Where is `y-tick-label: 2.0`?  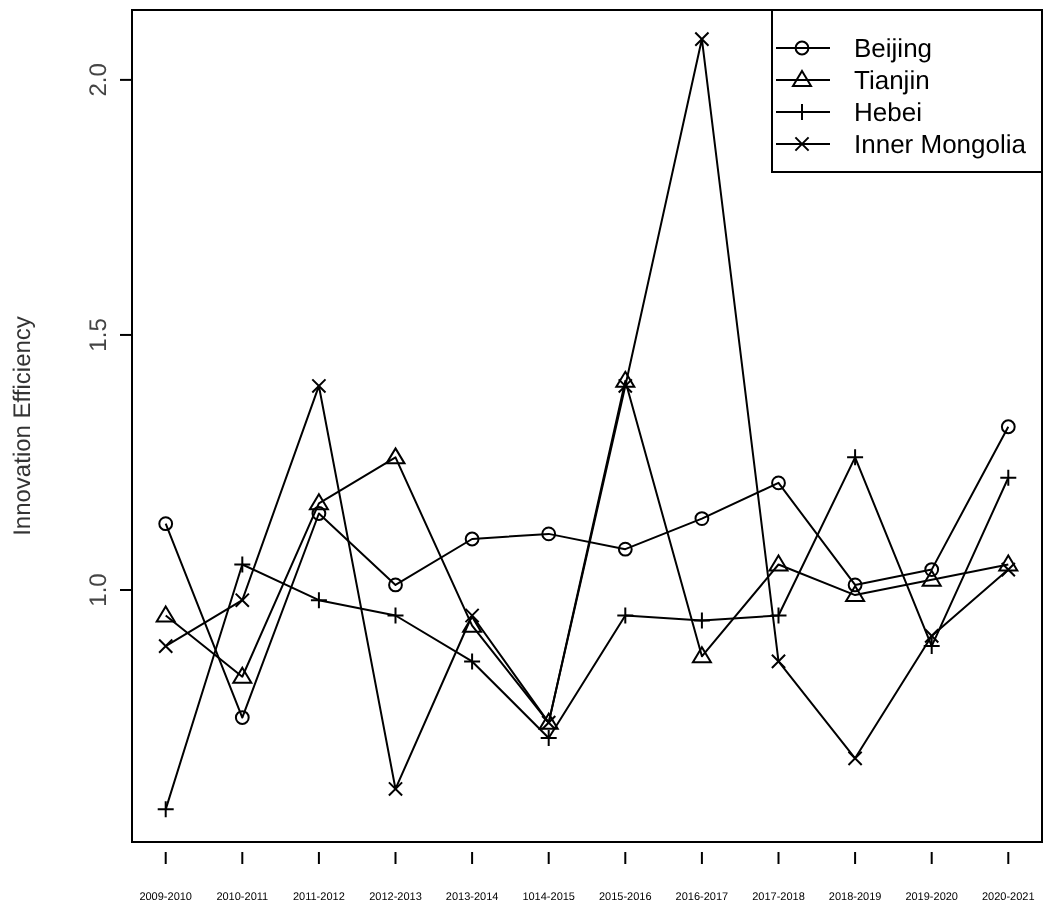
y-tick-label: 2.0 is located at coordinates (98, 79).